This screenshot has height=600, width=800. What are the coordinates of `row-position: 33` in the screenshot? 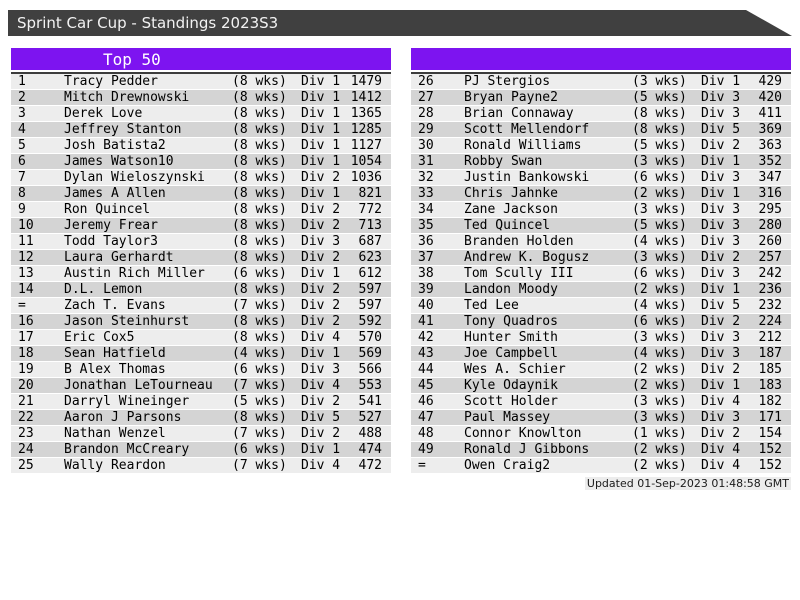 It's located at (426, 193).